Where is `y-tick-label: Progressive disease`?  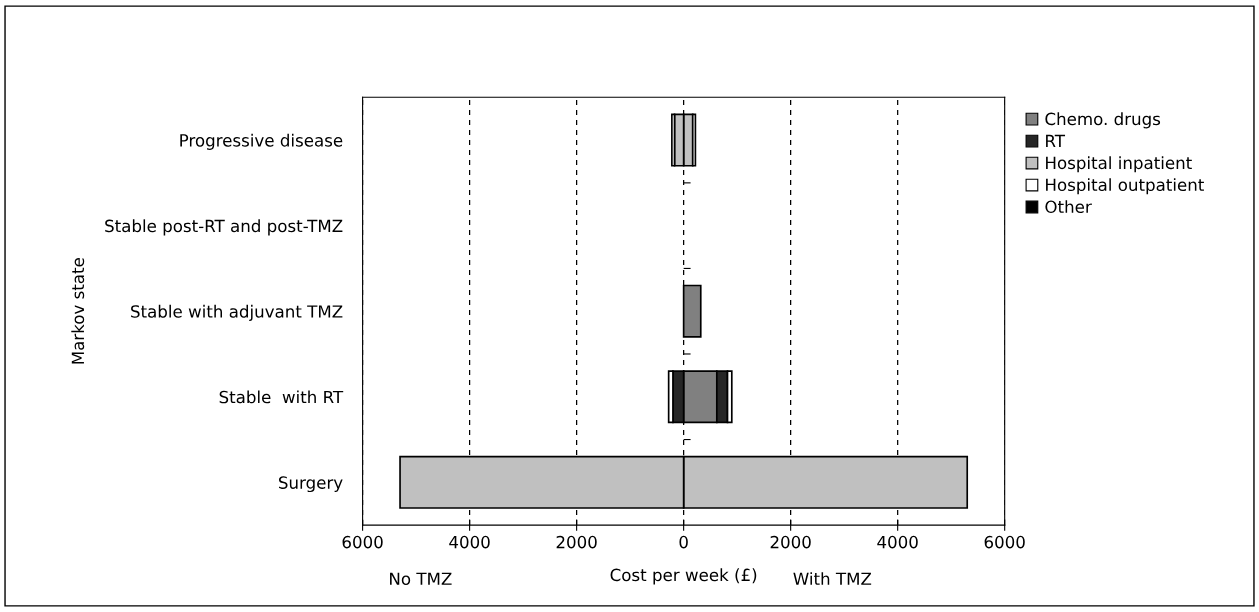
y-tick-label: Progressive disease is located at coordinates (261, 141).